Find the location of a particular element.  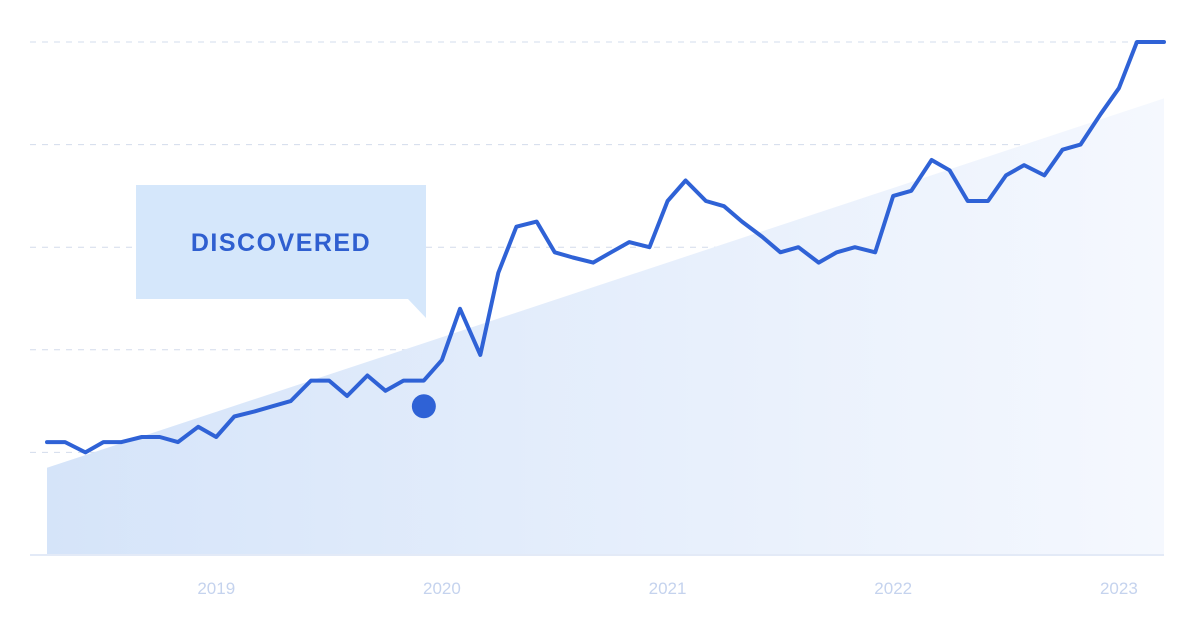

x-axis-ticks: 2019 2020 2021 2022 2023 is located at coordinates (667, 588).